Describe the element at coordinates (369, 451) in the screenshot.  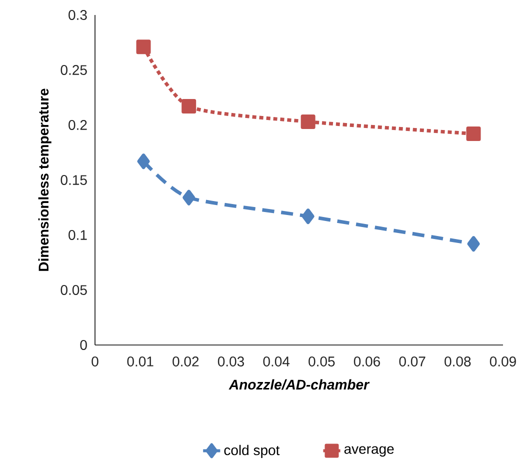
I see `legend-label: average` at that location.